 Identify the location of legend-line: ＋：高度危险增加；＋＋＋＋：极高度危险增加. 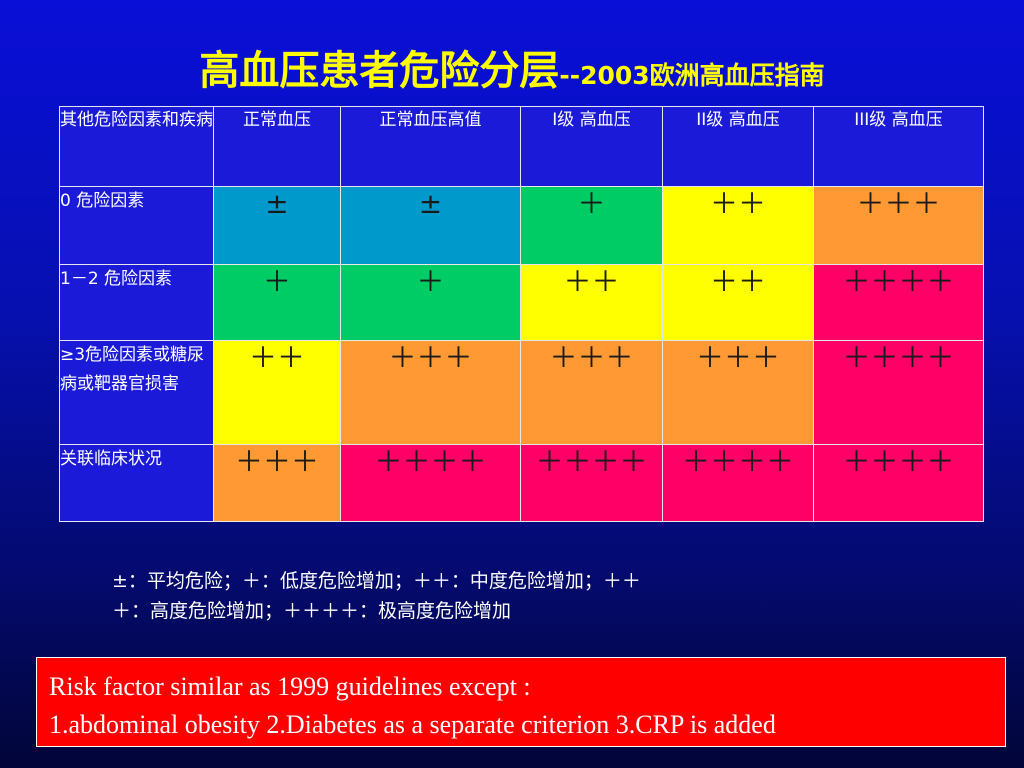
(312, 611).